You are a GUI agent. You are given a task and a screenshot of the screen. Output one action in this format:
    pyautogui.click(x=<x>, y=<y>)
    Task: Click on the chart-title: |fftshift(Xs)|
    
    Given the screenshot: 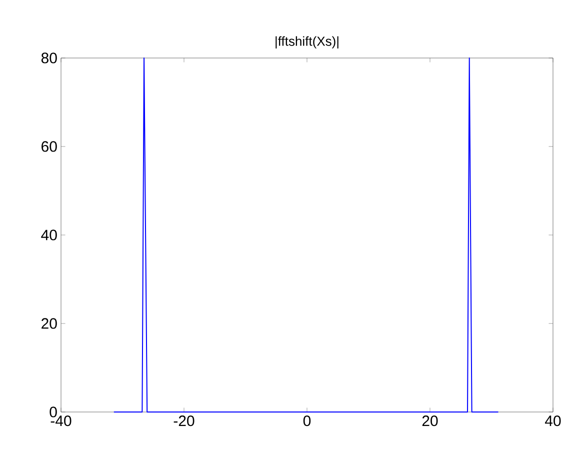 What is the action you would take?
    pyautogui.click(x=307, y=42)
    